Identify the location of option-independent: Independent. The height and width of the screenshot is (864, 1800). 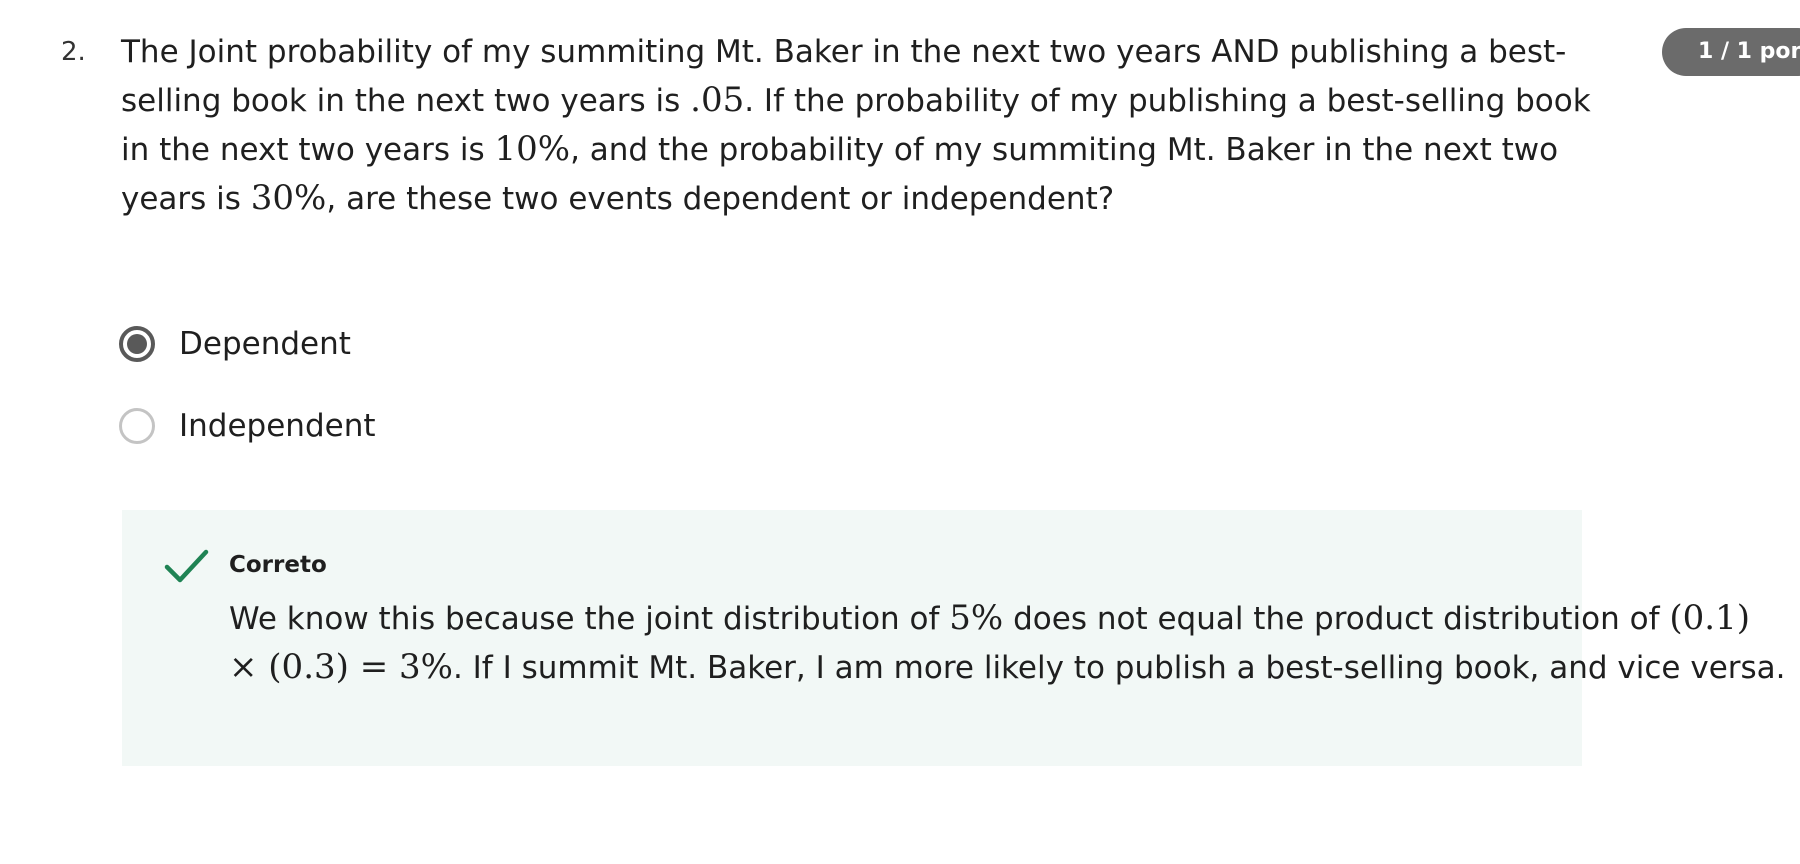
(247, 426).